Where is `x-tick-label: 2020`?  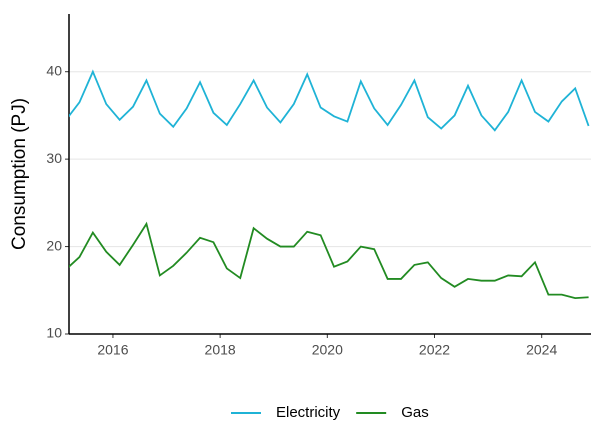
x-tick-label: 2020 is located at coordinates (327, 350).